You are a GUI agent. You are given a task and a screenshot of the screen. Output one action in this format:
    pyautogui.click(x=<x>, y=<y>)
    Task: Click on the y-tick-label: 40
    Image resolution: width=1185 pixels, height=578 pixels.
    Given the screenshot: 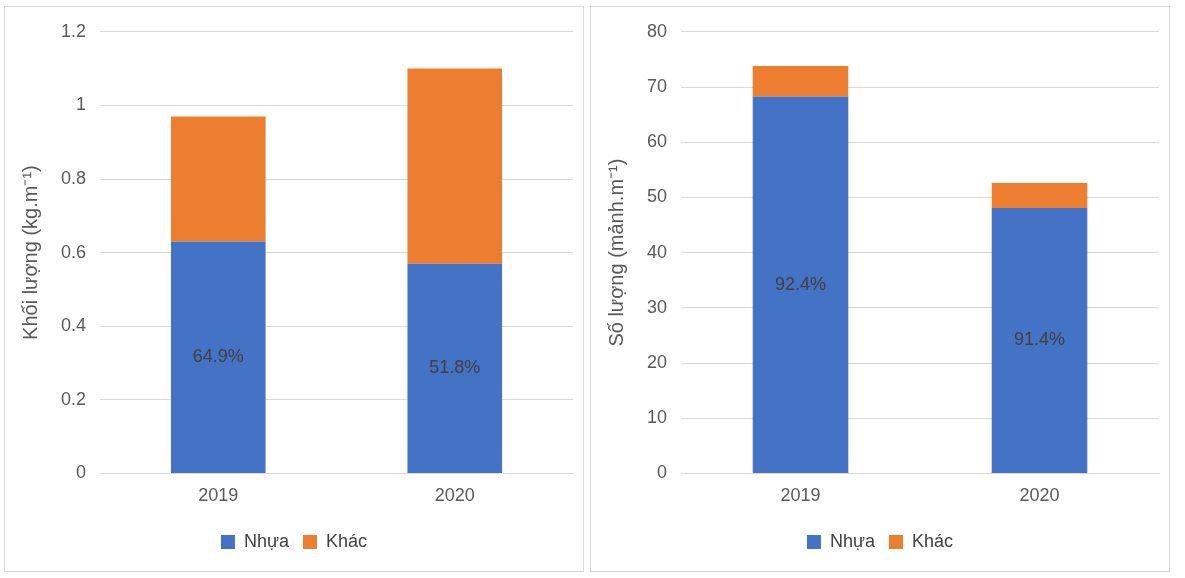 What is the action you would take?
    pyautogui.click(x=657, y=251)
    